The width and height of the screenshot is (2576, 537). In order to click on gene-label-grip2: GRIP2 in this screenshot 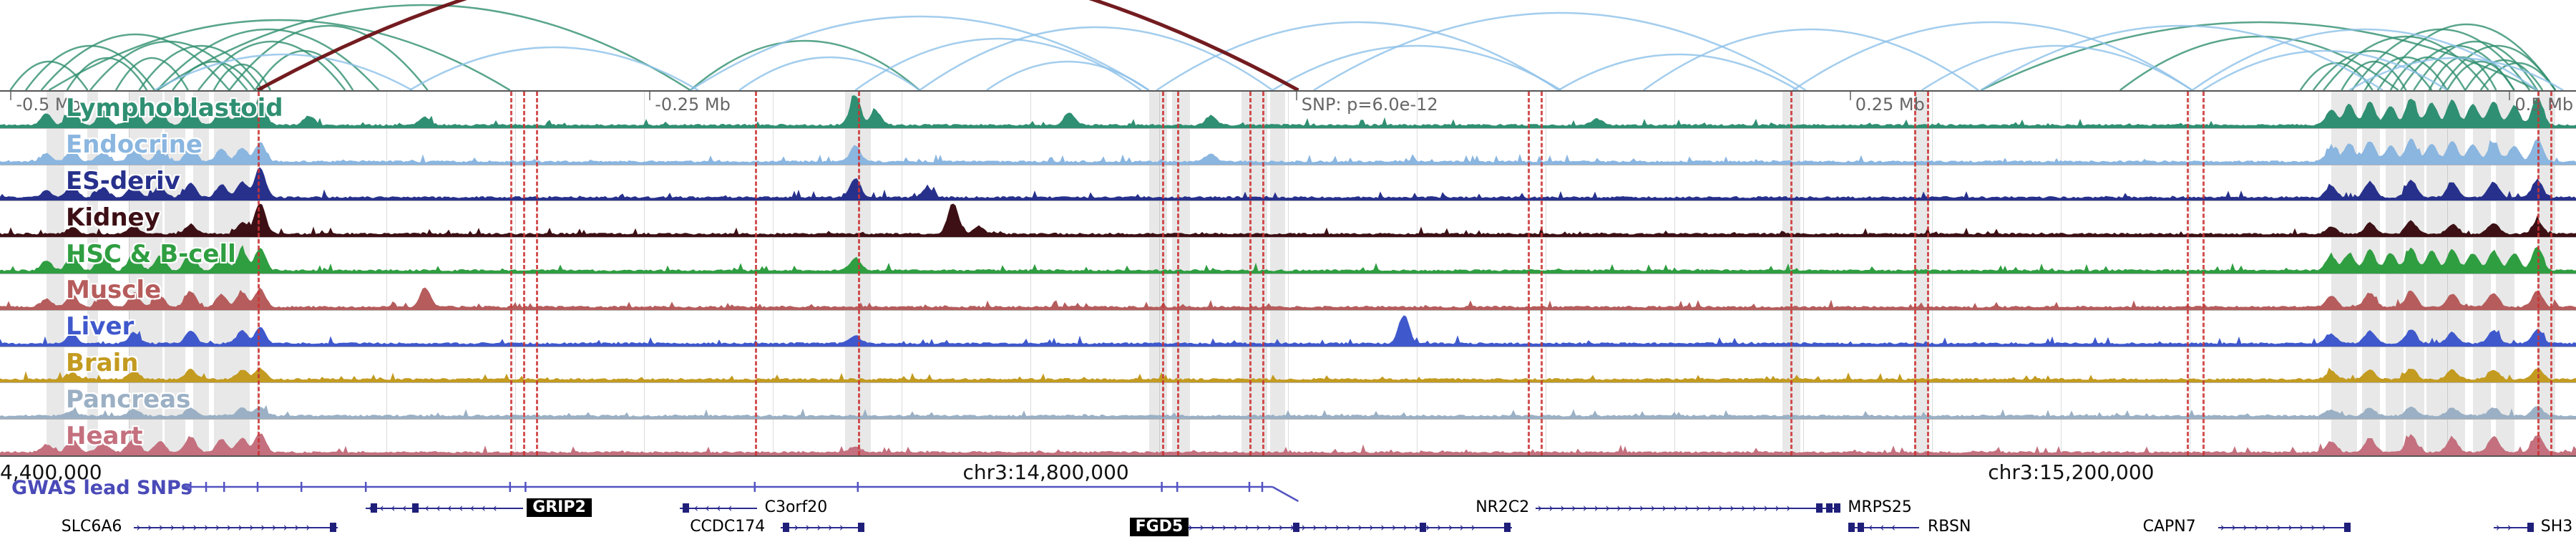, I will do `click(559, 507)`.